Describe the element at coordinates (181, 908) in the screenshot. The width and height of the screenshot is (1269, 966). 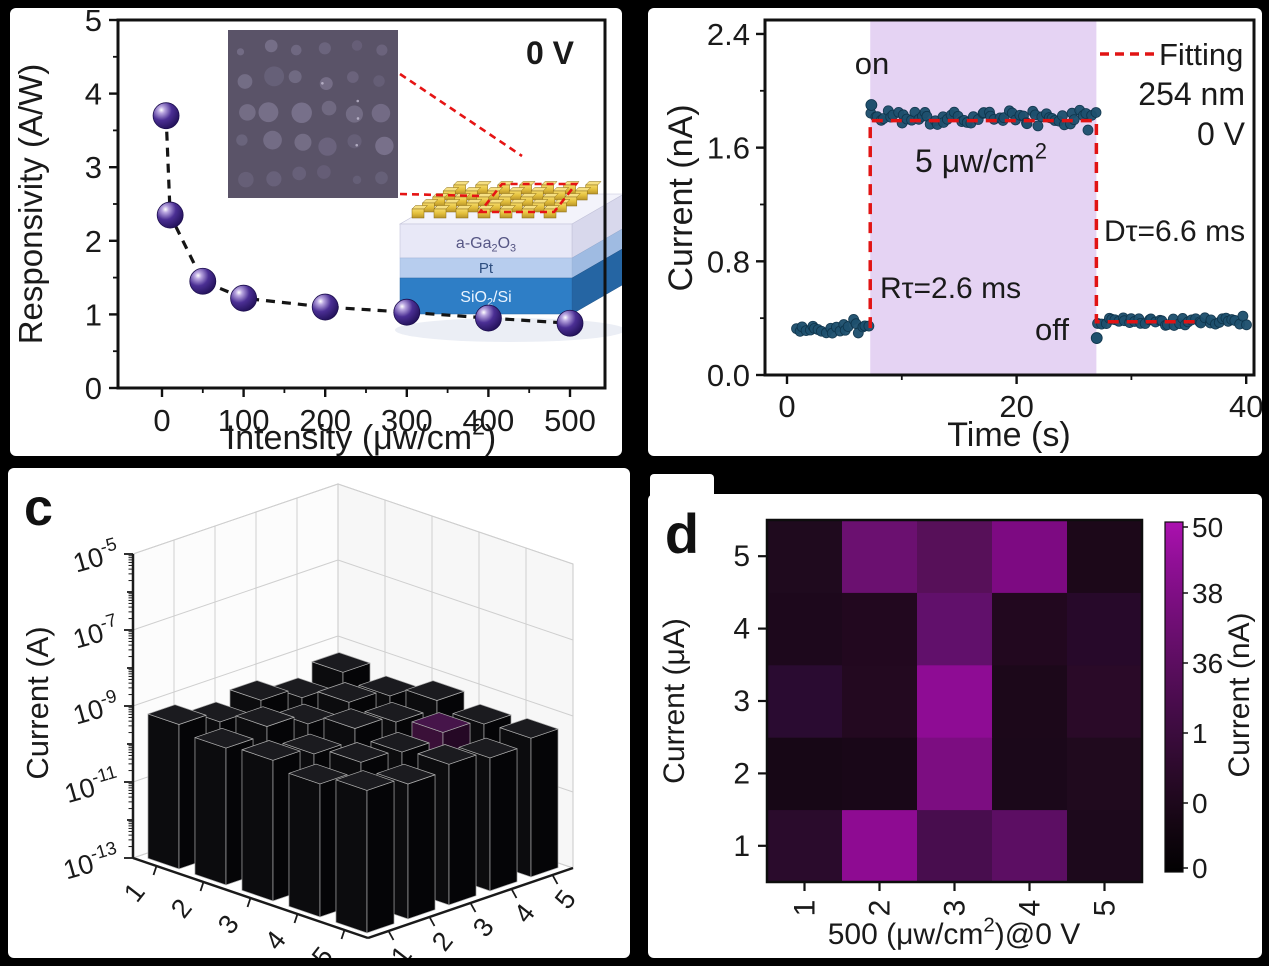
I see `x-tick-c: 2` at that location.